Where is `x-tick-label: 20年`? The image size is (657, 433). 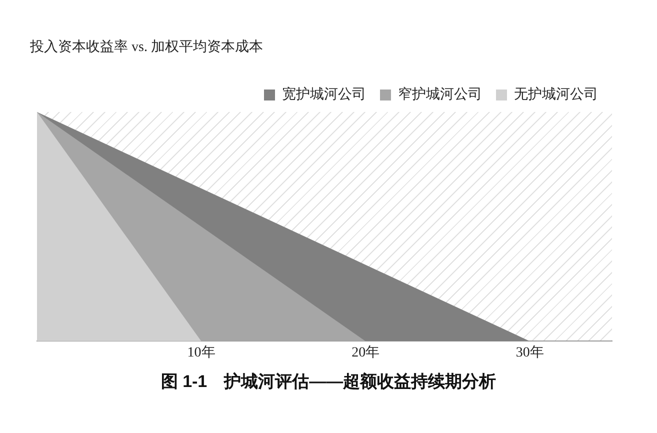 x-tick-label: 20年 is located at coordinates (366, 352).